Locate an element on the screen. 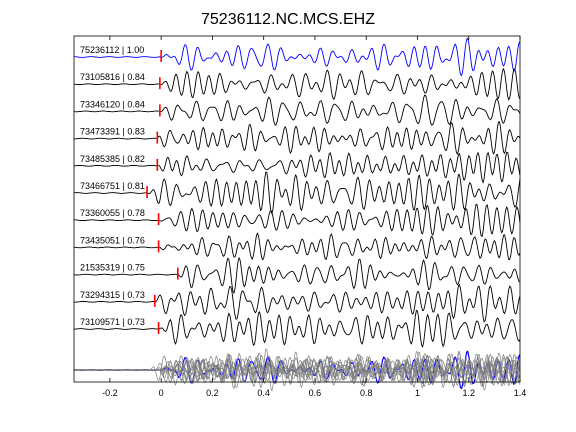 This screenshot has width=576, height=432. x-tick-label: 1.4 is located at coordinates (520, 393).